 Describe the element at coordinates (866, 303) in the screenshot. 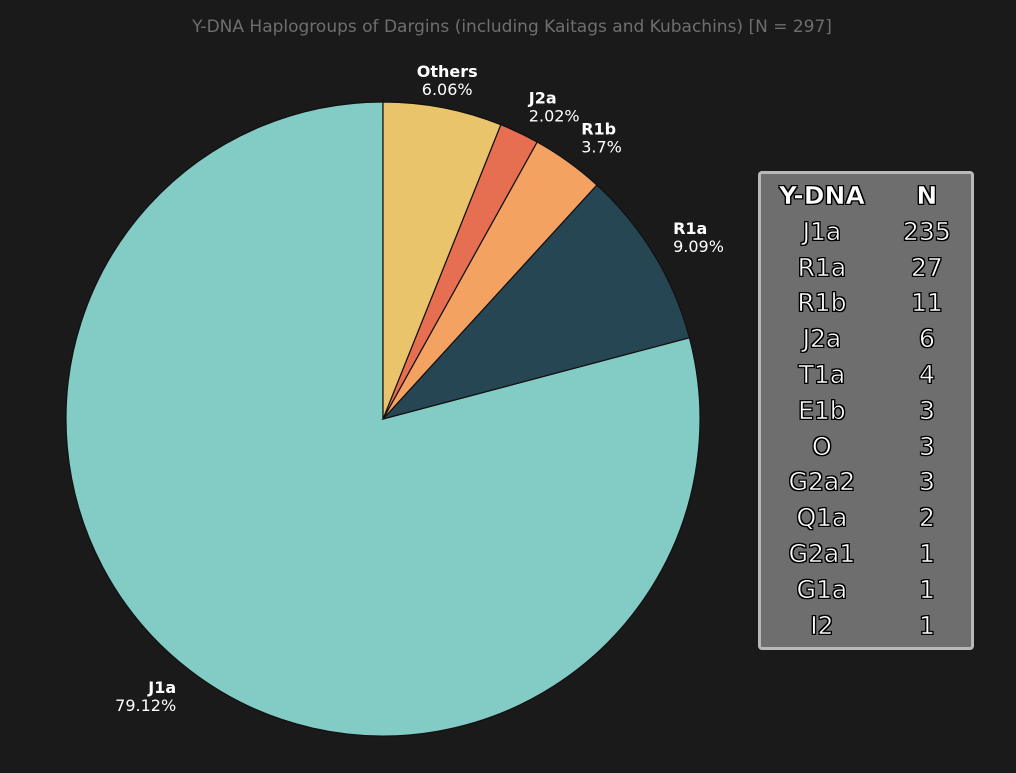

I see `table-row: R1b 11` at that location.